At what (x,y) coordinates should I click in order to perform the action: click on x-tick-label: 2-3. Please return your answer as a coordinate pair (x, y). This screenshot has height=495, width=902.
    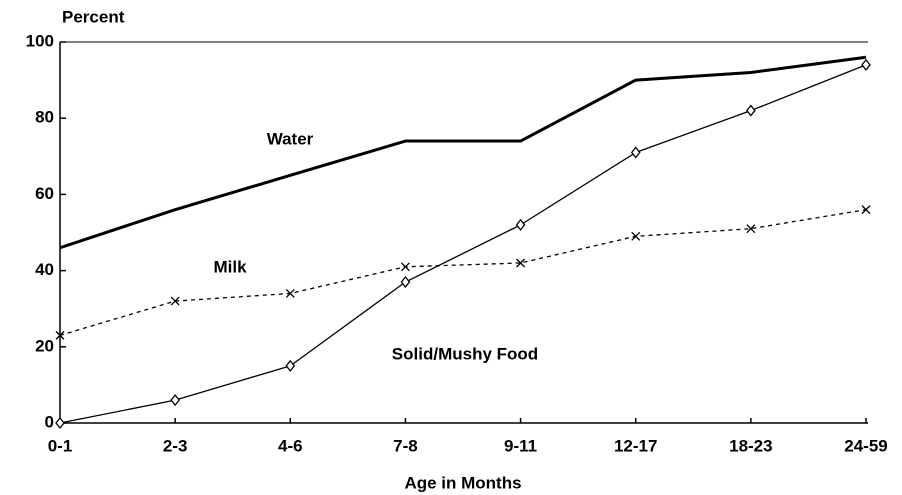
    Looking at the image, I should click on (175, 445).